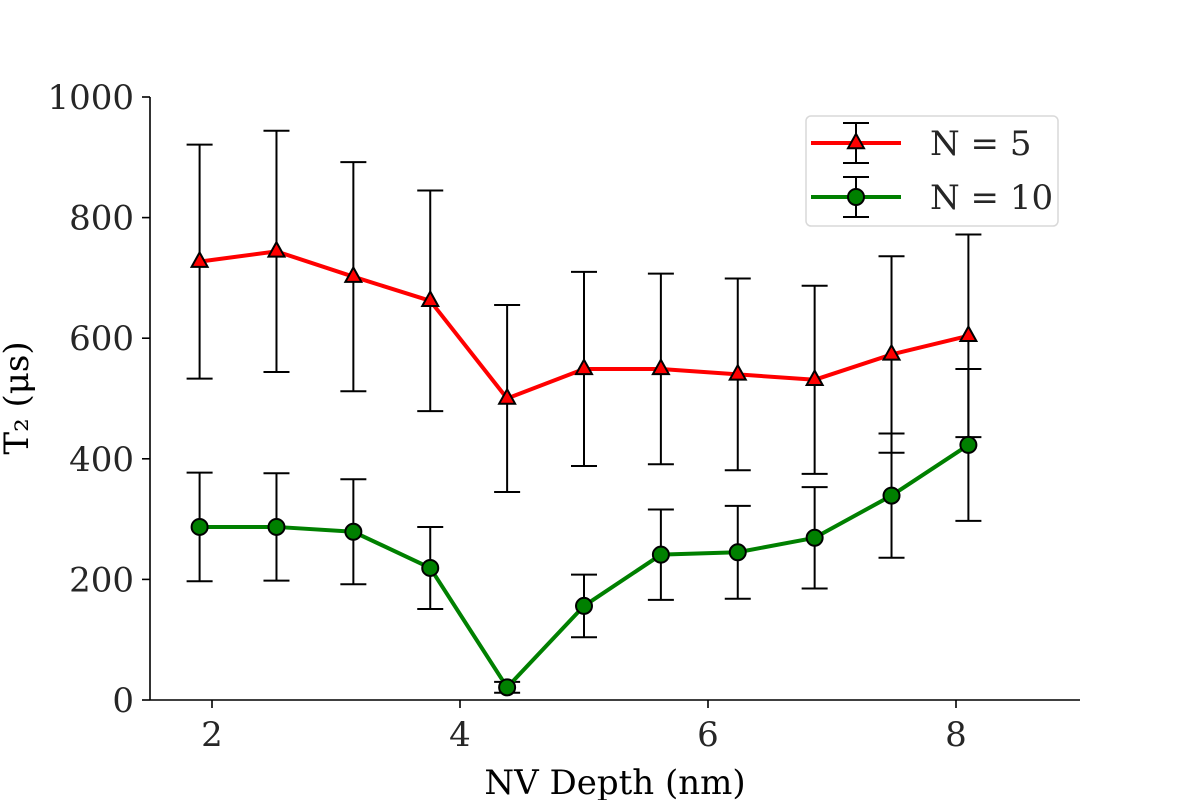 This screenshot has width=1200, height=800. What do you see at coordinates (921, 143) in the screenshot?
I see `legend-series-1: N = 5` at bounding box center [921, 143].